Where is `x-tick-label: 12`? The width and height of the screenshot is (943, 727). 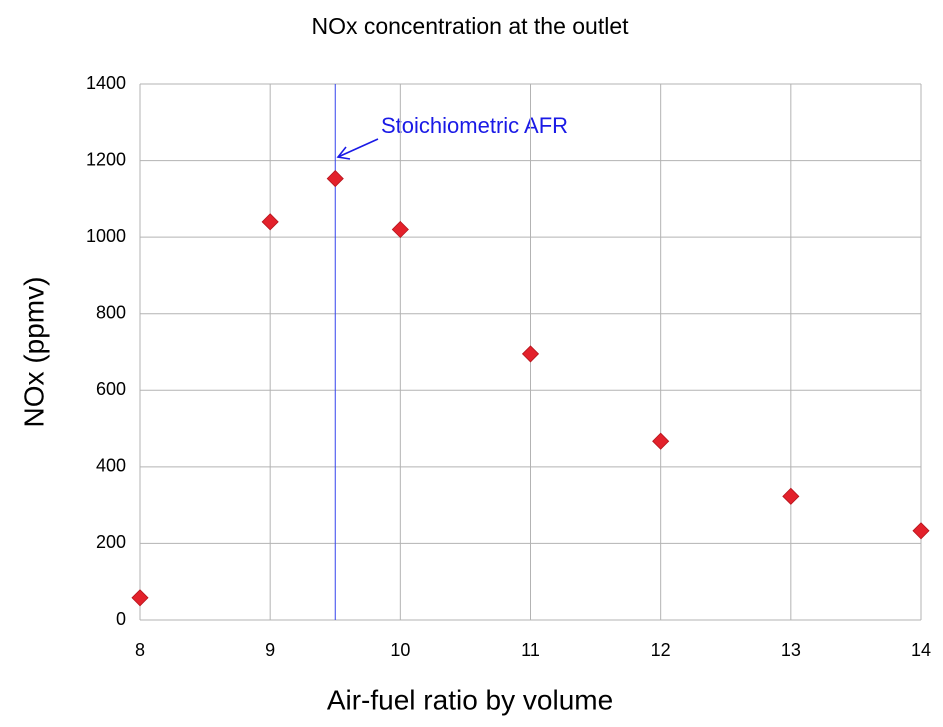
x-tick-label: 12 is located at coordinates (661, 650).